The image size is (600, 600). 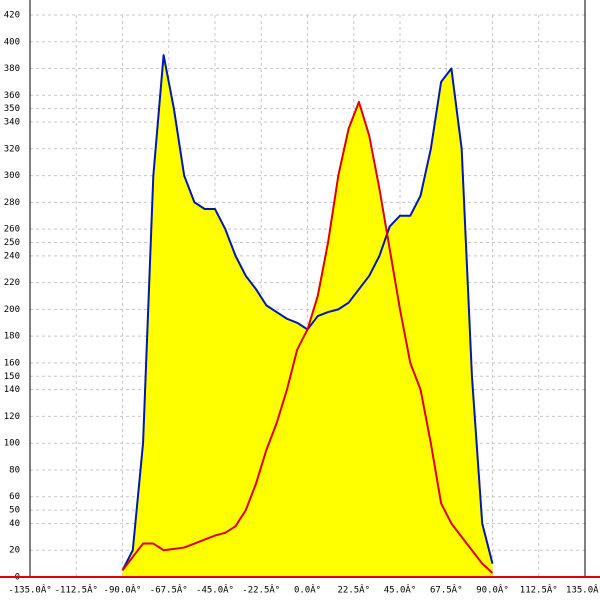 What do you see at coordinates (539, 590) in the screenshot?
I see `x-tick-label: 112.5Â°` at bounding box center [539, 590].